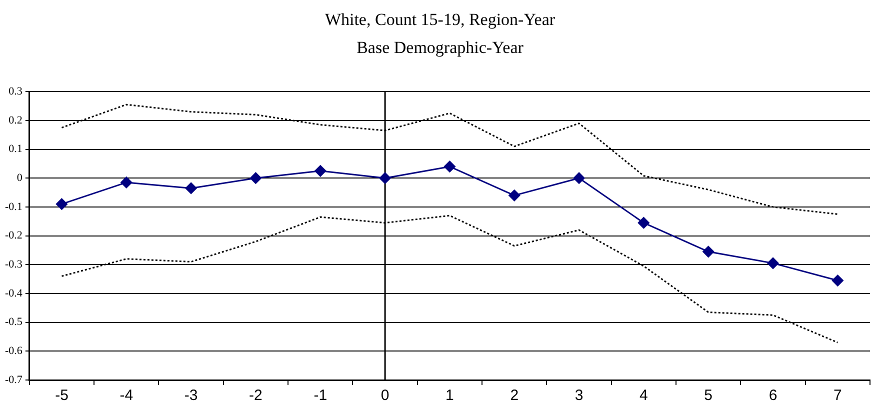 The image size is (880, 411). I want to click on chart-subtitle: Base Demographic-Year, so click(440, 48).